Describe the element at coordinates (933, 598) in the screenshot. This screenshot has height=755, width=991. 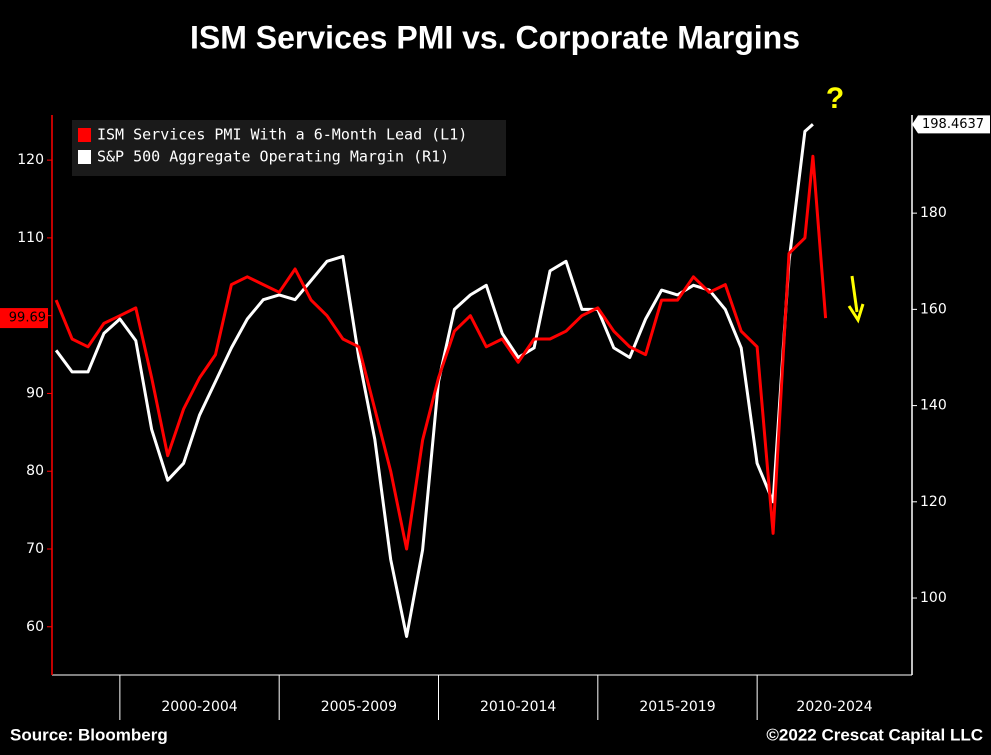
I see `y2-tick-label: 100` at that location.